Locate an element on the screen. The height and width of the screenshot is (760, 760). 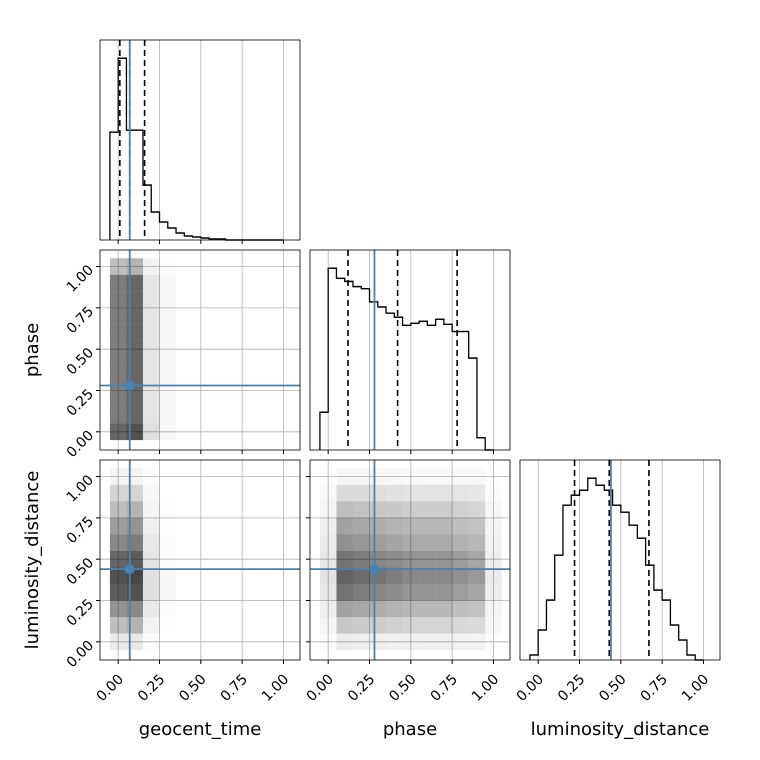
y-tick-label: 0.00 is located at coordinates (80, 444).